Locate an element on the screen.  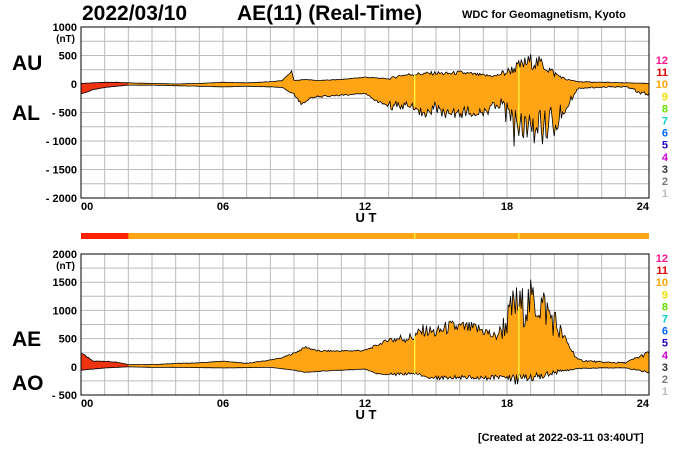
y-tick-label: - 1000 is located at coordinates (61, 142).